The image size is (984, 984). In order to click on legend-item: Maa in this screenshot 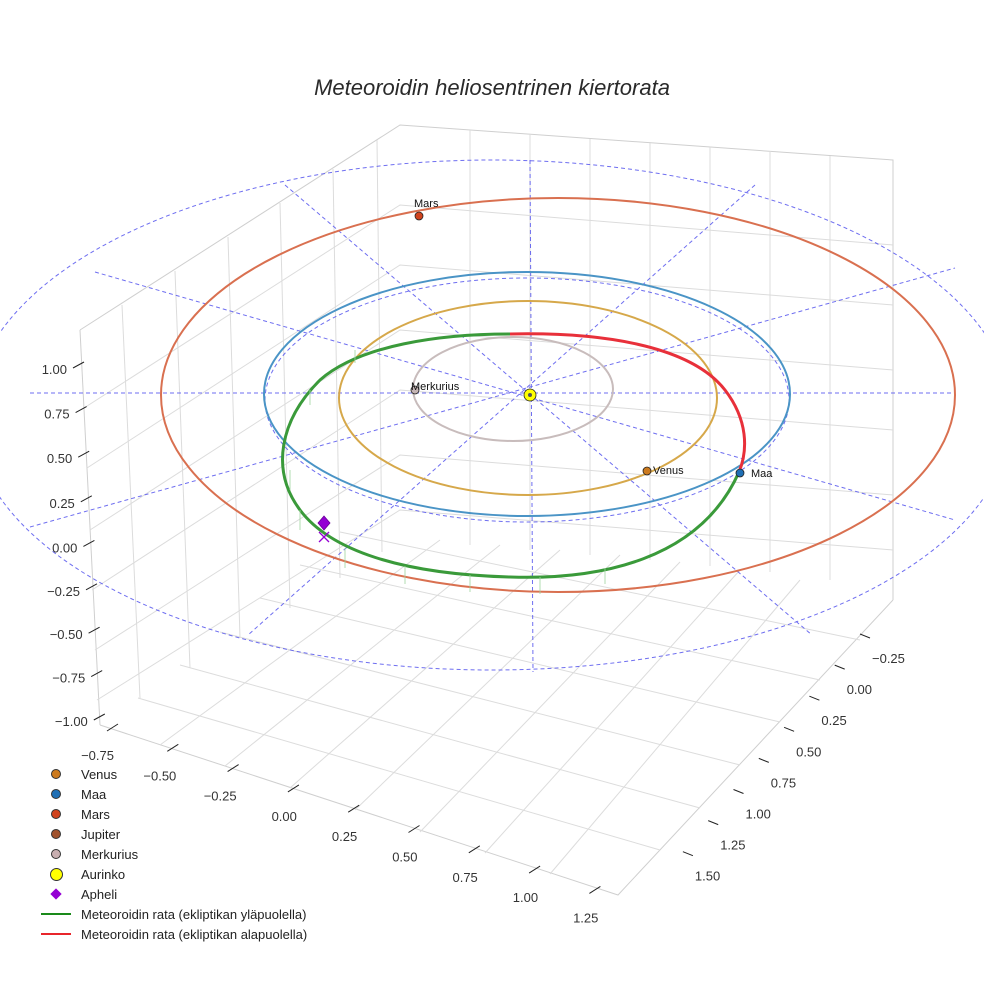, I will do `click(250, 794)`.